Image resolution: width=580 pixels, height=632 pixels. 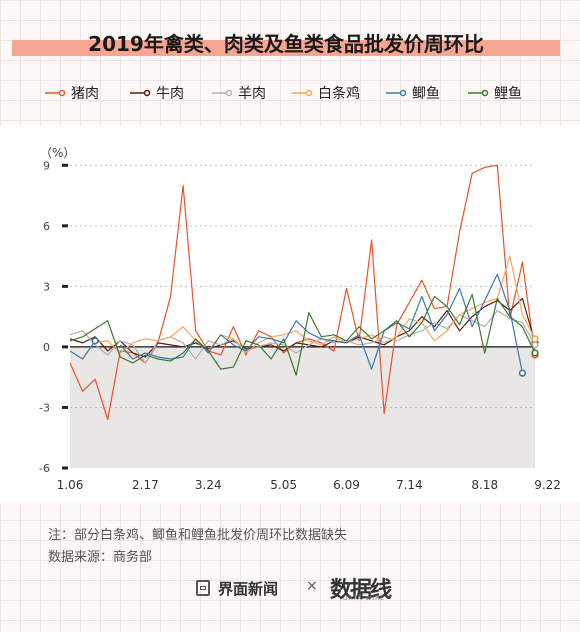 I want to click on note-missing-data: 注：部分白条鸡、鲫鱼和鲤鱼批发价周环比数据缺失, so click(x=198, y=535).